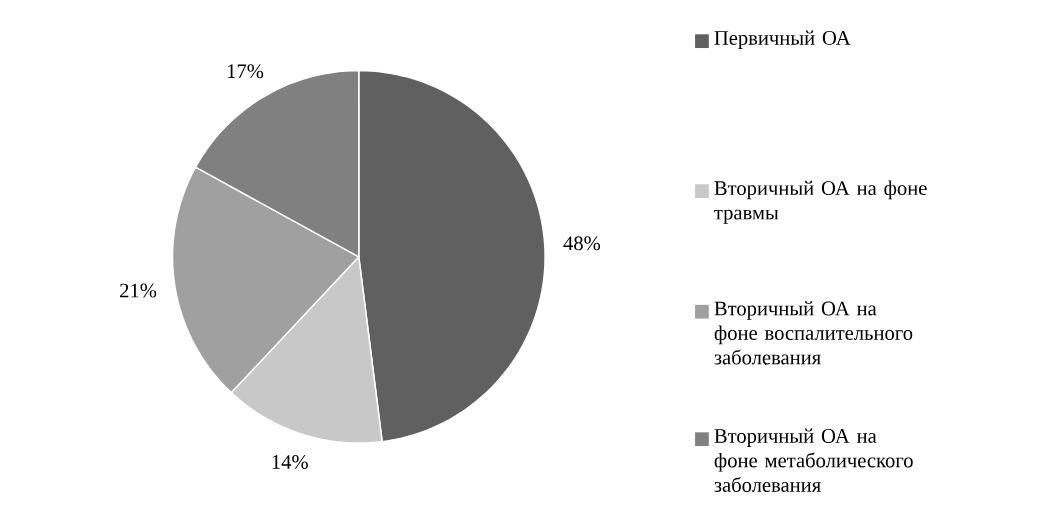 The image size is (1048, 512). What do you see at coordinates (820, 202) in the screenshot?
I see `legend-label: Вторичный ОА на фоне травмы` at bounding box center [820, 202].